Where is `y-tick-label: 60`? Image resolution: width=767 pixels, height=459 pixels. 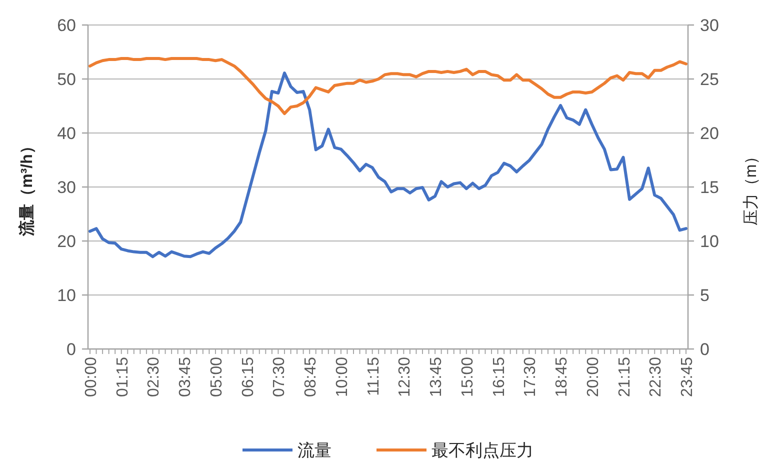 y-tick-label: 60 is located at coordinates (66, 25).